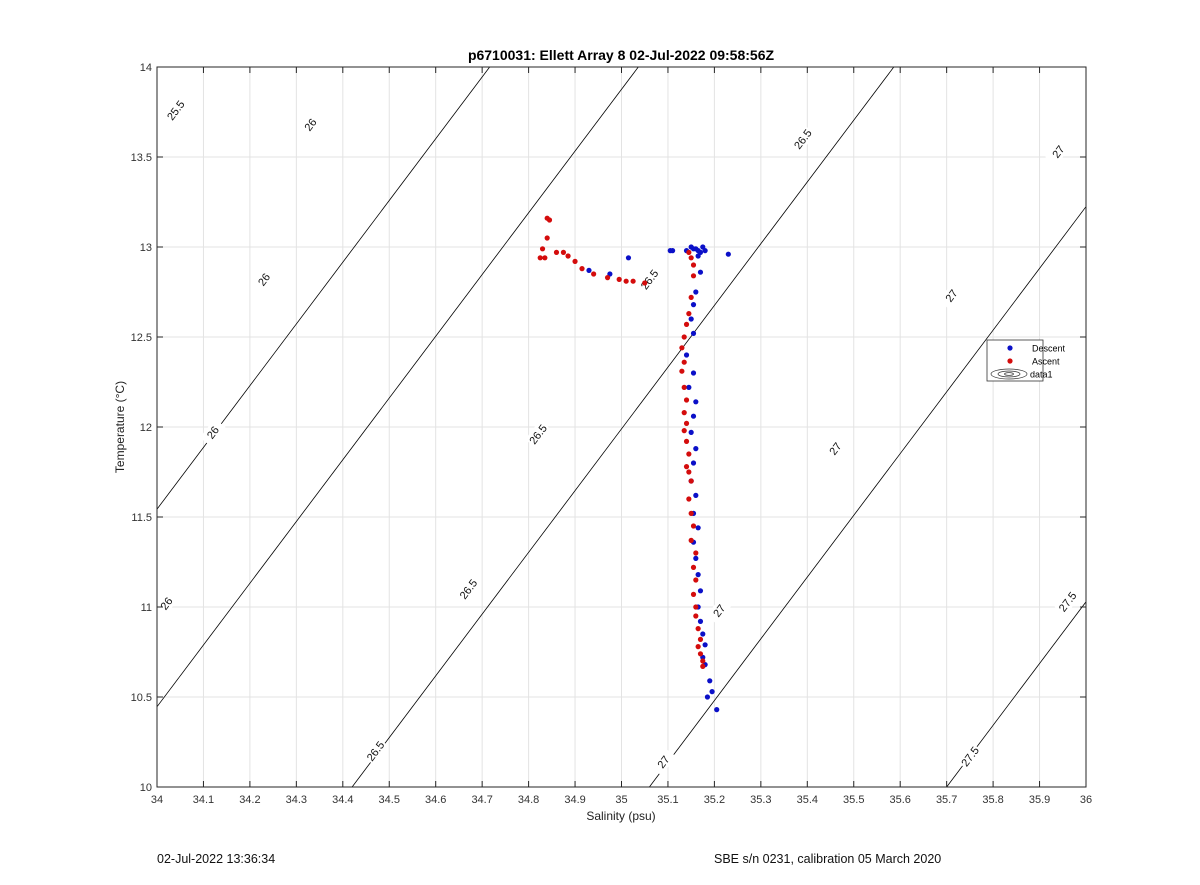 This screenshot has height=885, width=1200. What do you see at coordinates (1041, 375) in the screenshot?
I see `legend-label-data1: data1` at bounding box center [1041, 375].